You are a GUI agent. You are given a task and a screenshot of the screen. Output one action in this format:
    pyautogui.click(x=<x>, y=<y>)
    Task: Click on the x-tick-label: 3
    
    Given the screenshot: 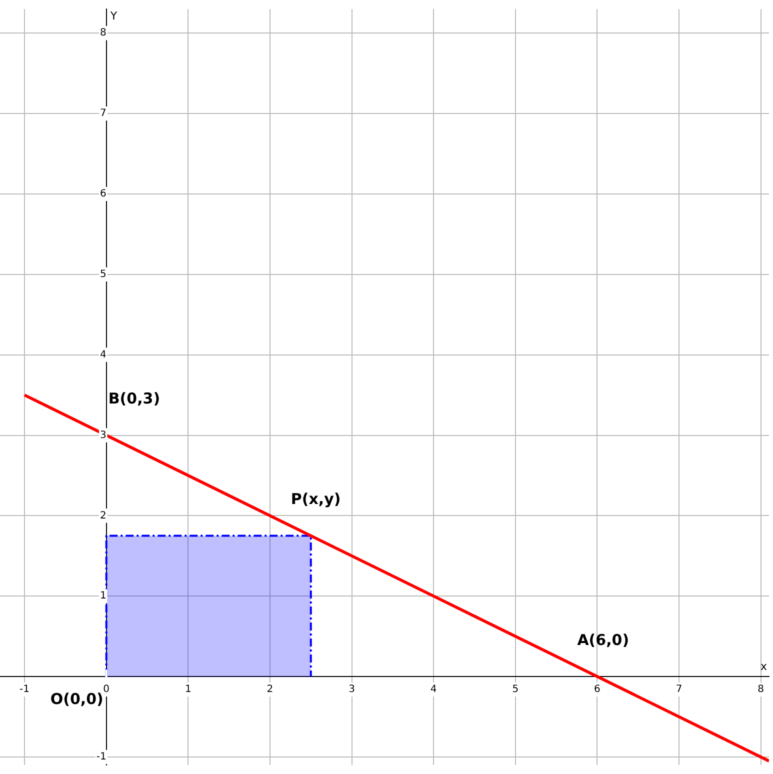 What is the action you would take?
    pyautogui.click(x=351, y=690)
    